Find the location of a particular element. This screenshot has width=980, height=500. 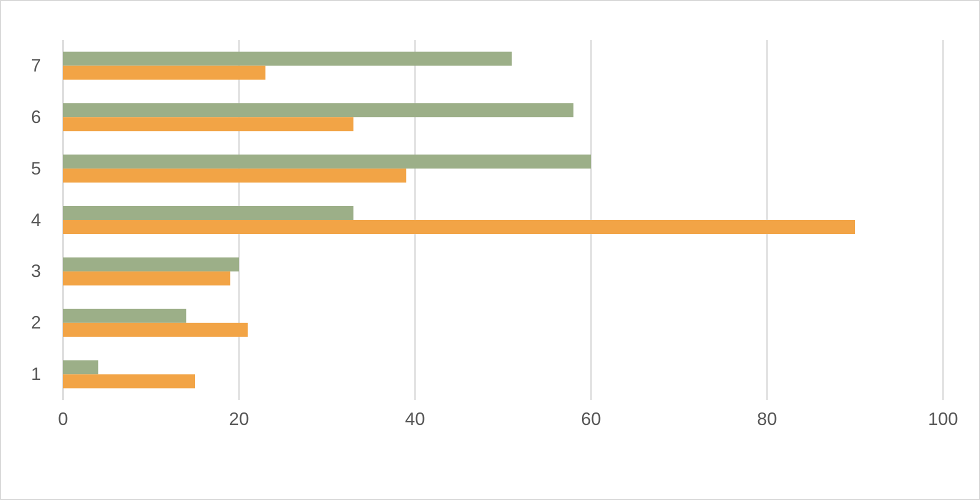

x-tick-label: 80 is located at coordinates (767, 418).